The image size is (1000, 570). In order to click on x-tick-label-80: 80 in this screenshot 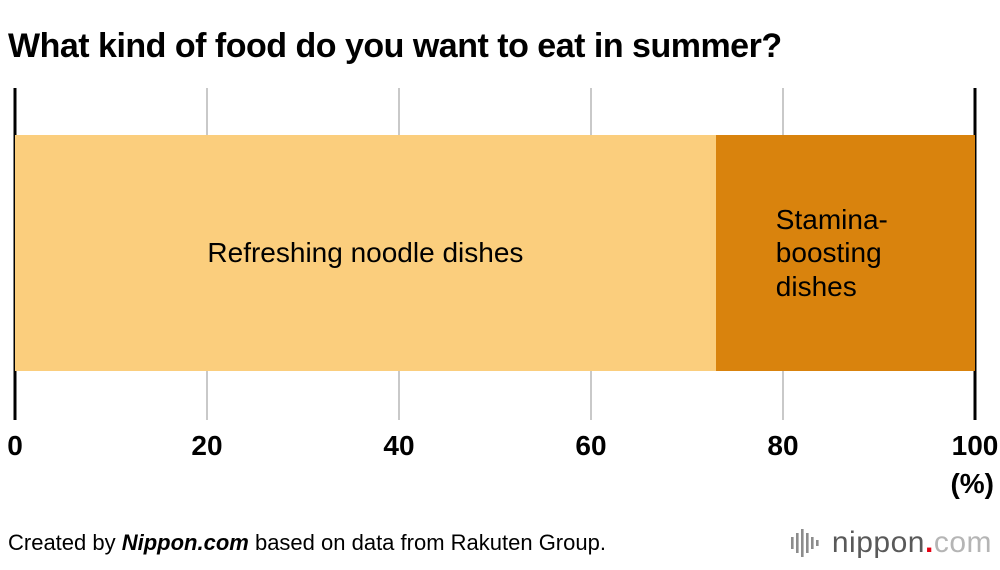, I will do `click(783, 445)`.